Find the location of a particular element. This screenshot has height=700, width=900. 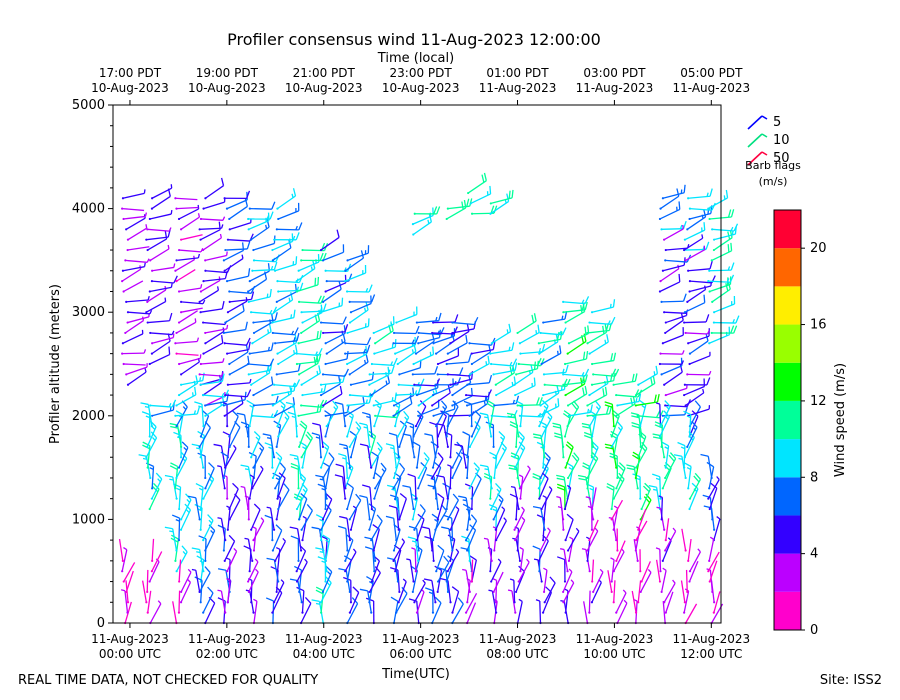

x-tick-label-time: 04:00 UTC is located at coordinates (324, 654).